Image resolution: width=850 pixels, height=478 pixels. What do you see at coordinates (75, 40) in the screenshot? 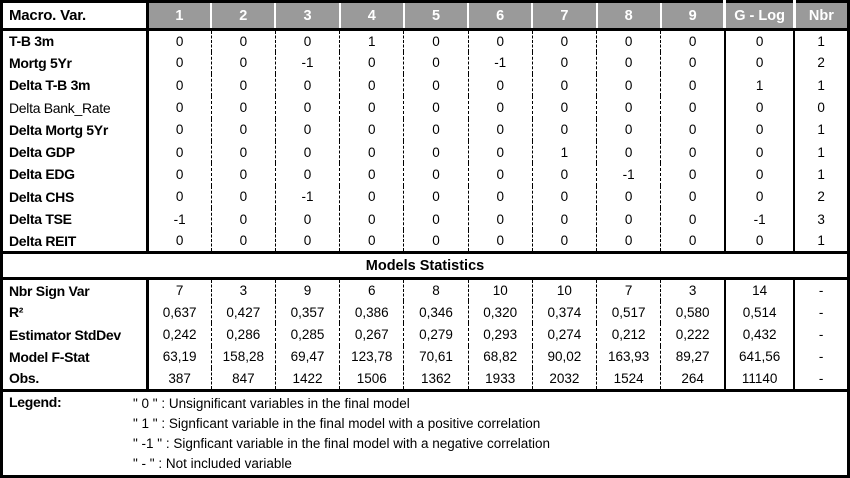
I see `row-label: T-B 3m` at bounding box center [75, 40].